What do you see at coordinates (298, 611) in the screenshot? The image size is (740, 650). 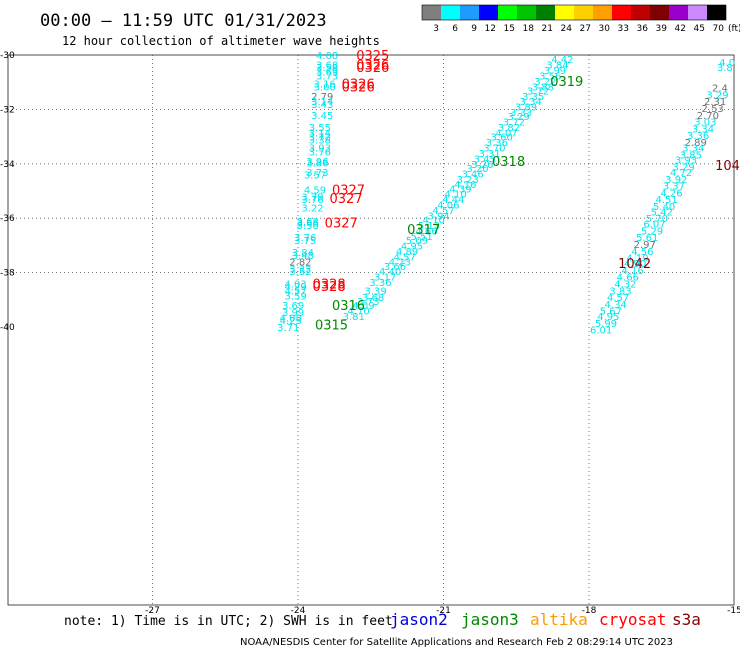 I see `x-tick-label: -24` at bounding box center [298, 611].